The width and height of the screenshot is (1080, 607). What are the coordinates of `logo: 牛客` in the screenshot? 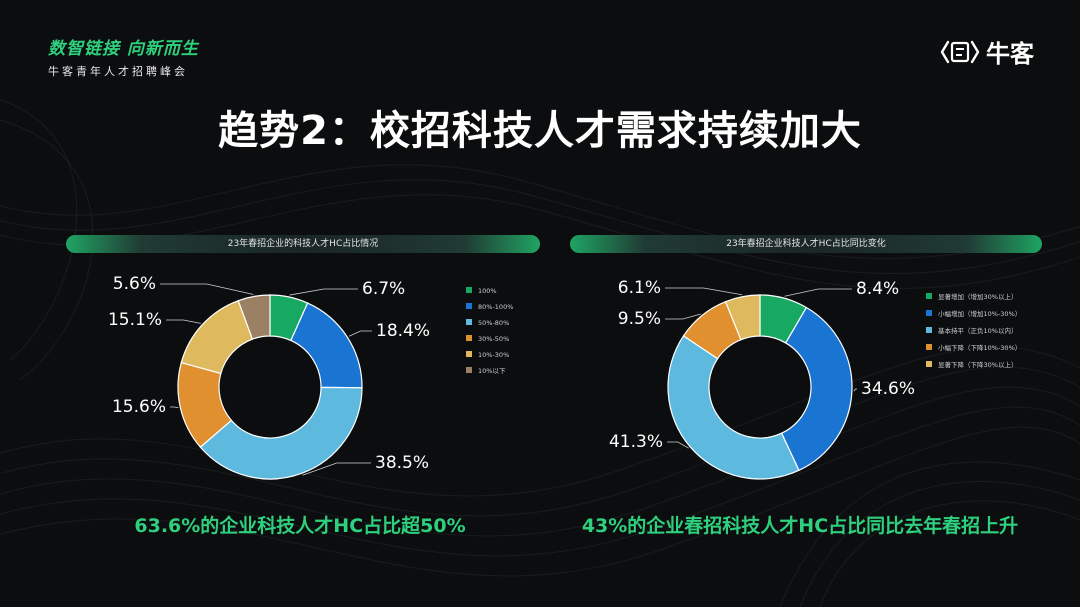 It's located at (987, 51).